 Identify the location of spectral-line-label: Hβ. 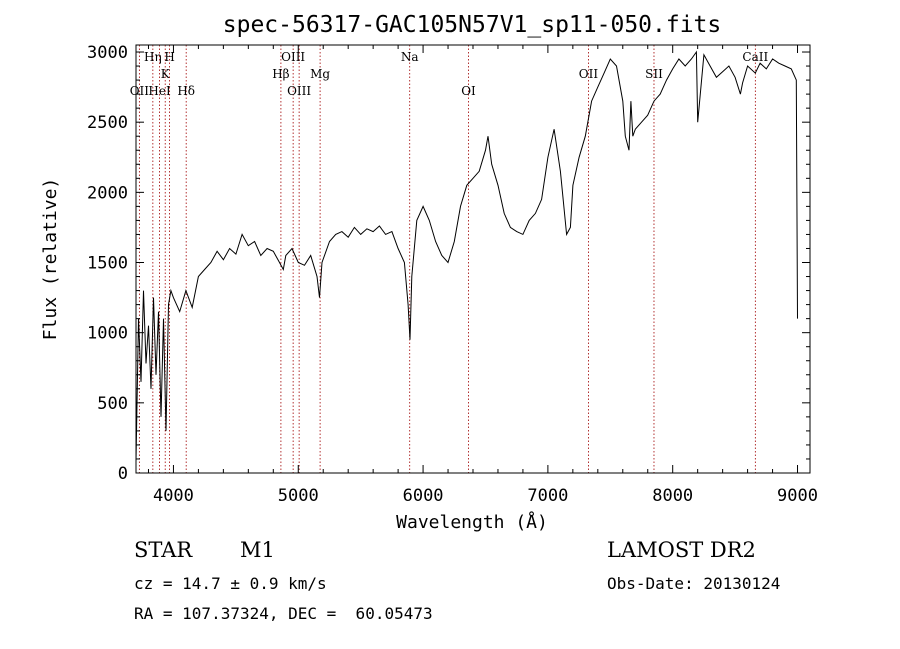
(280, 74).